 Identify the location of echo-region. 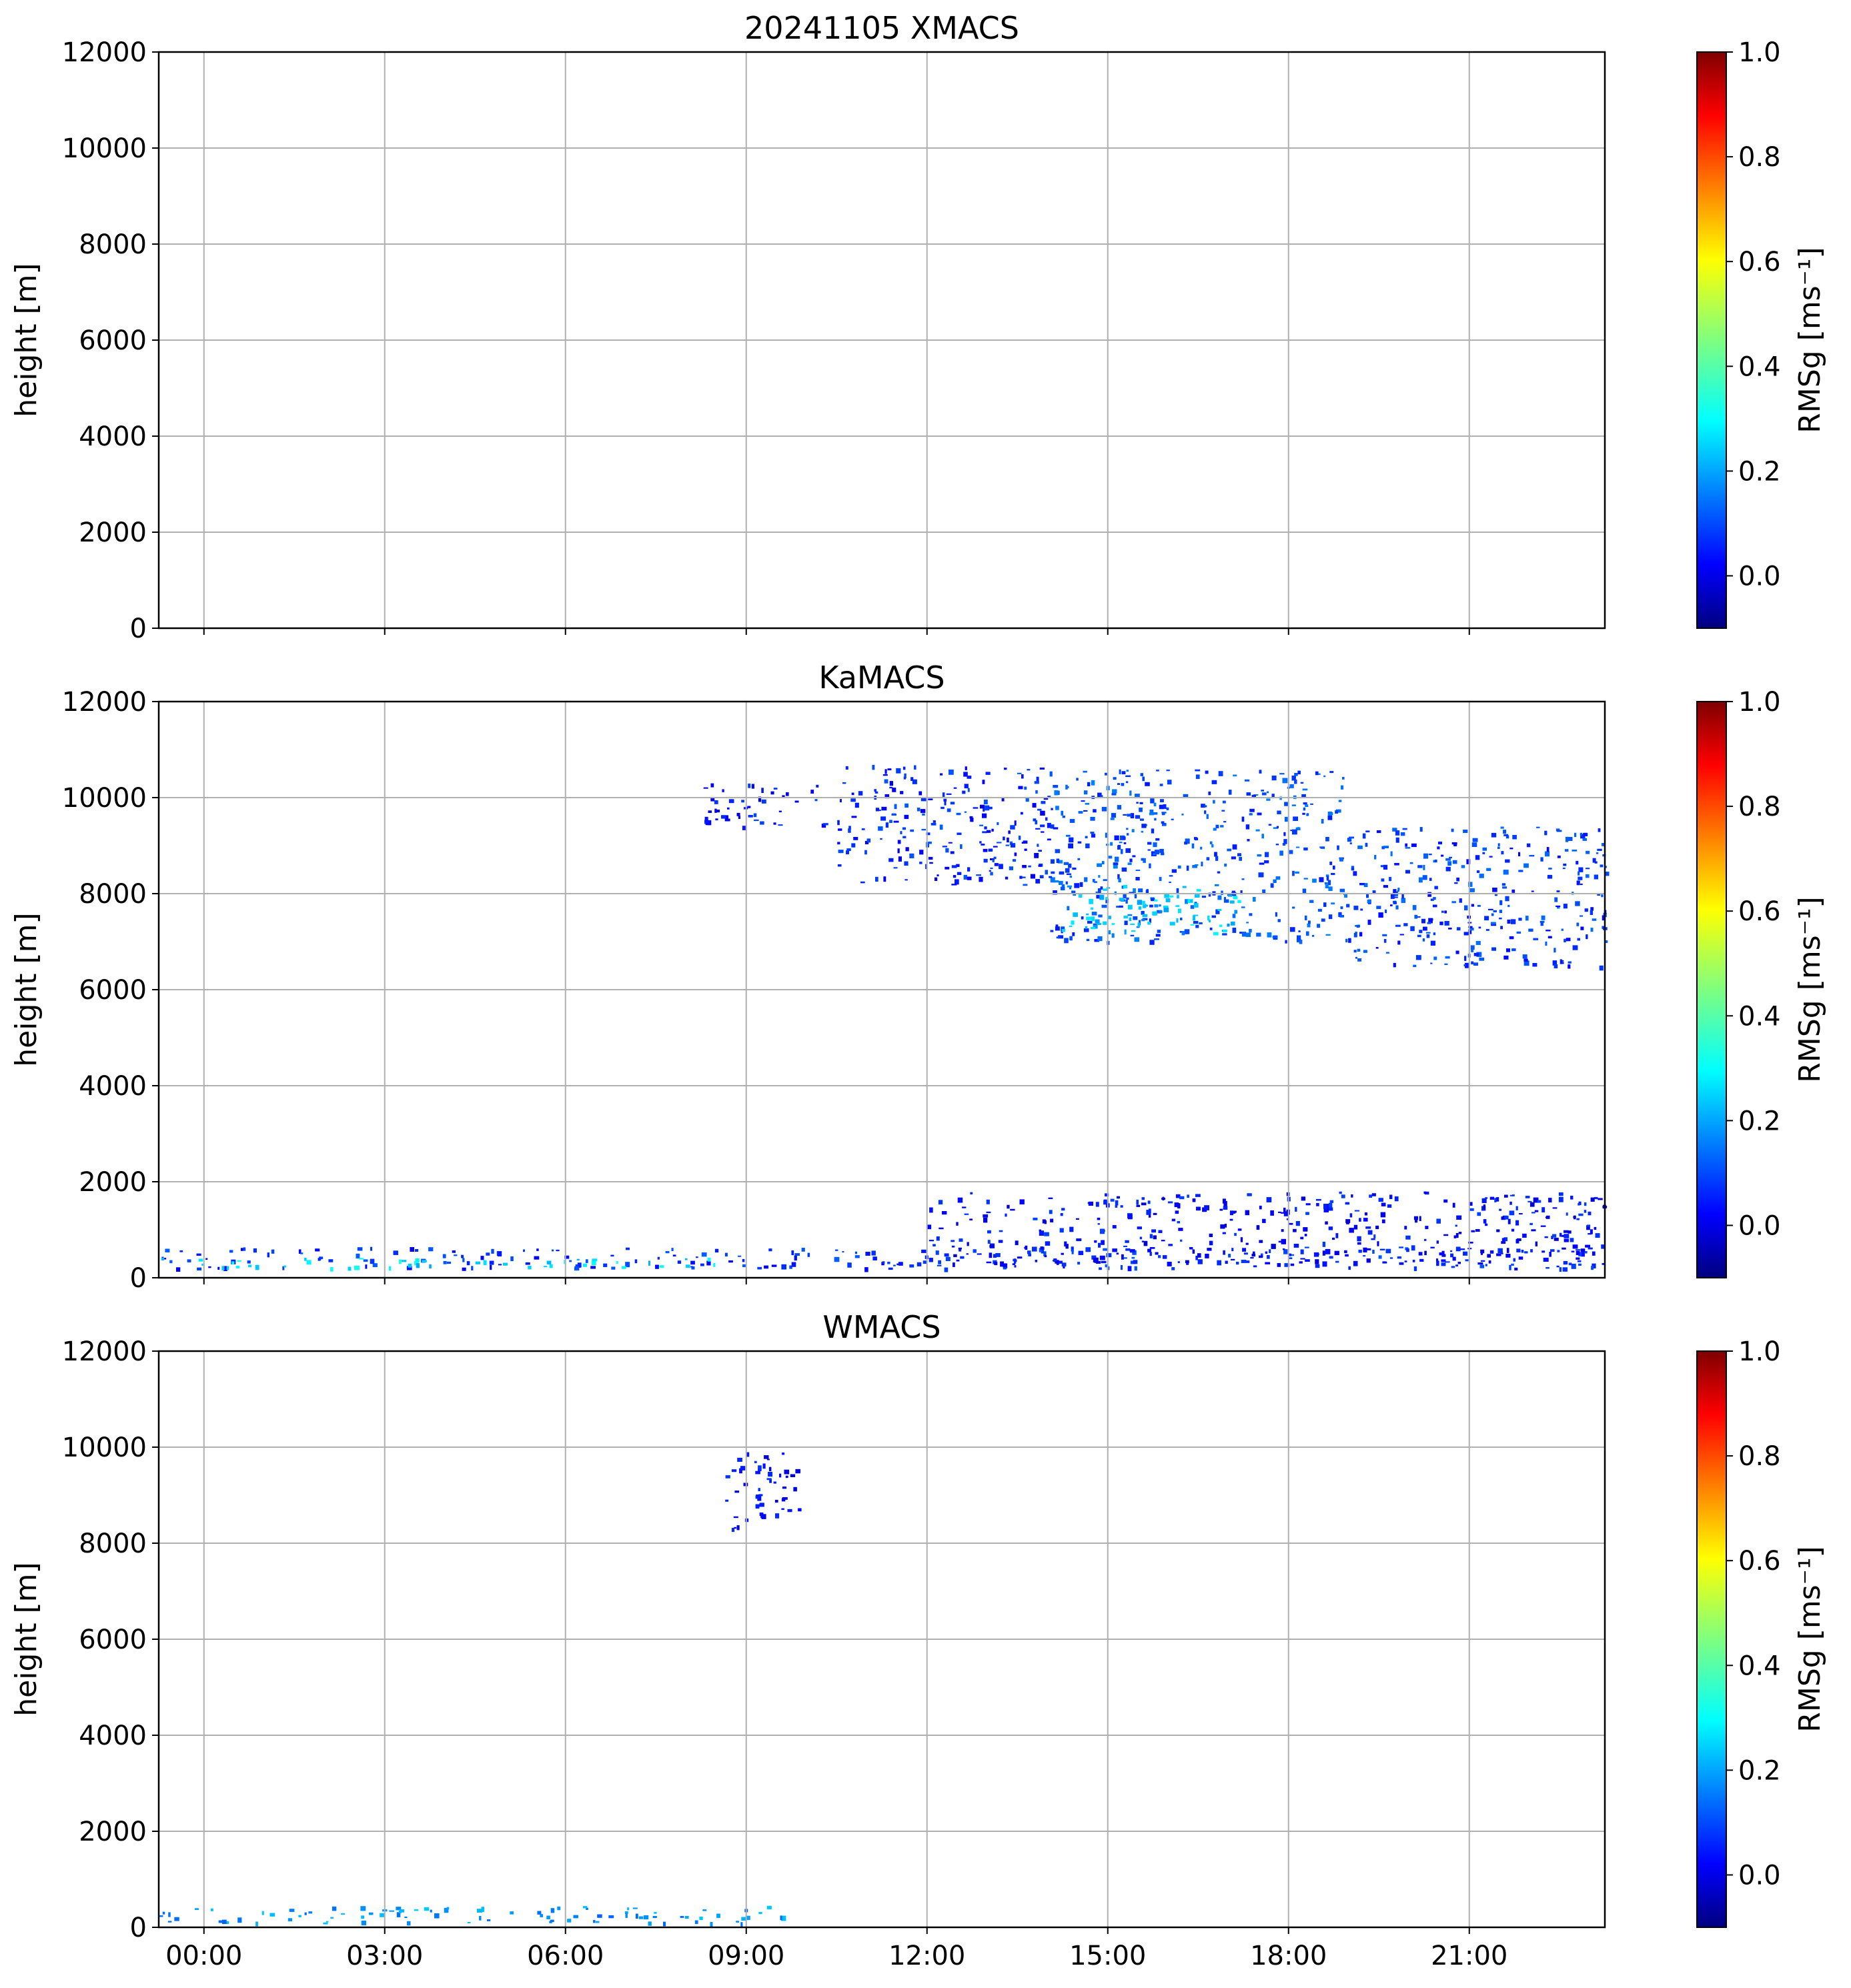
(883, 1259).